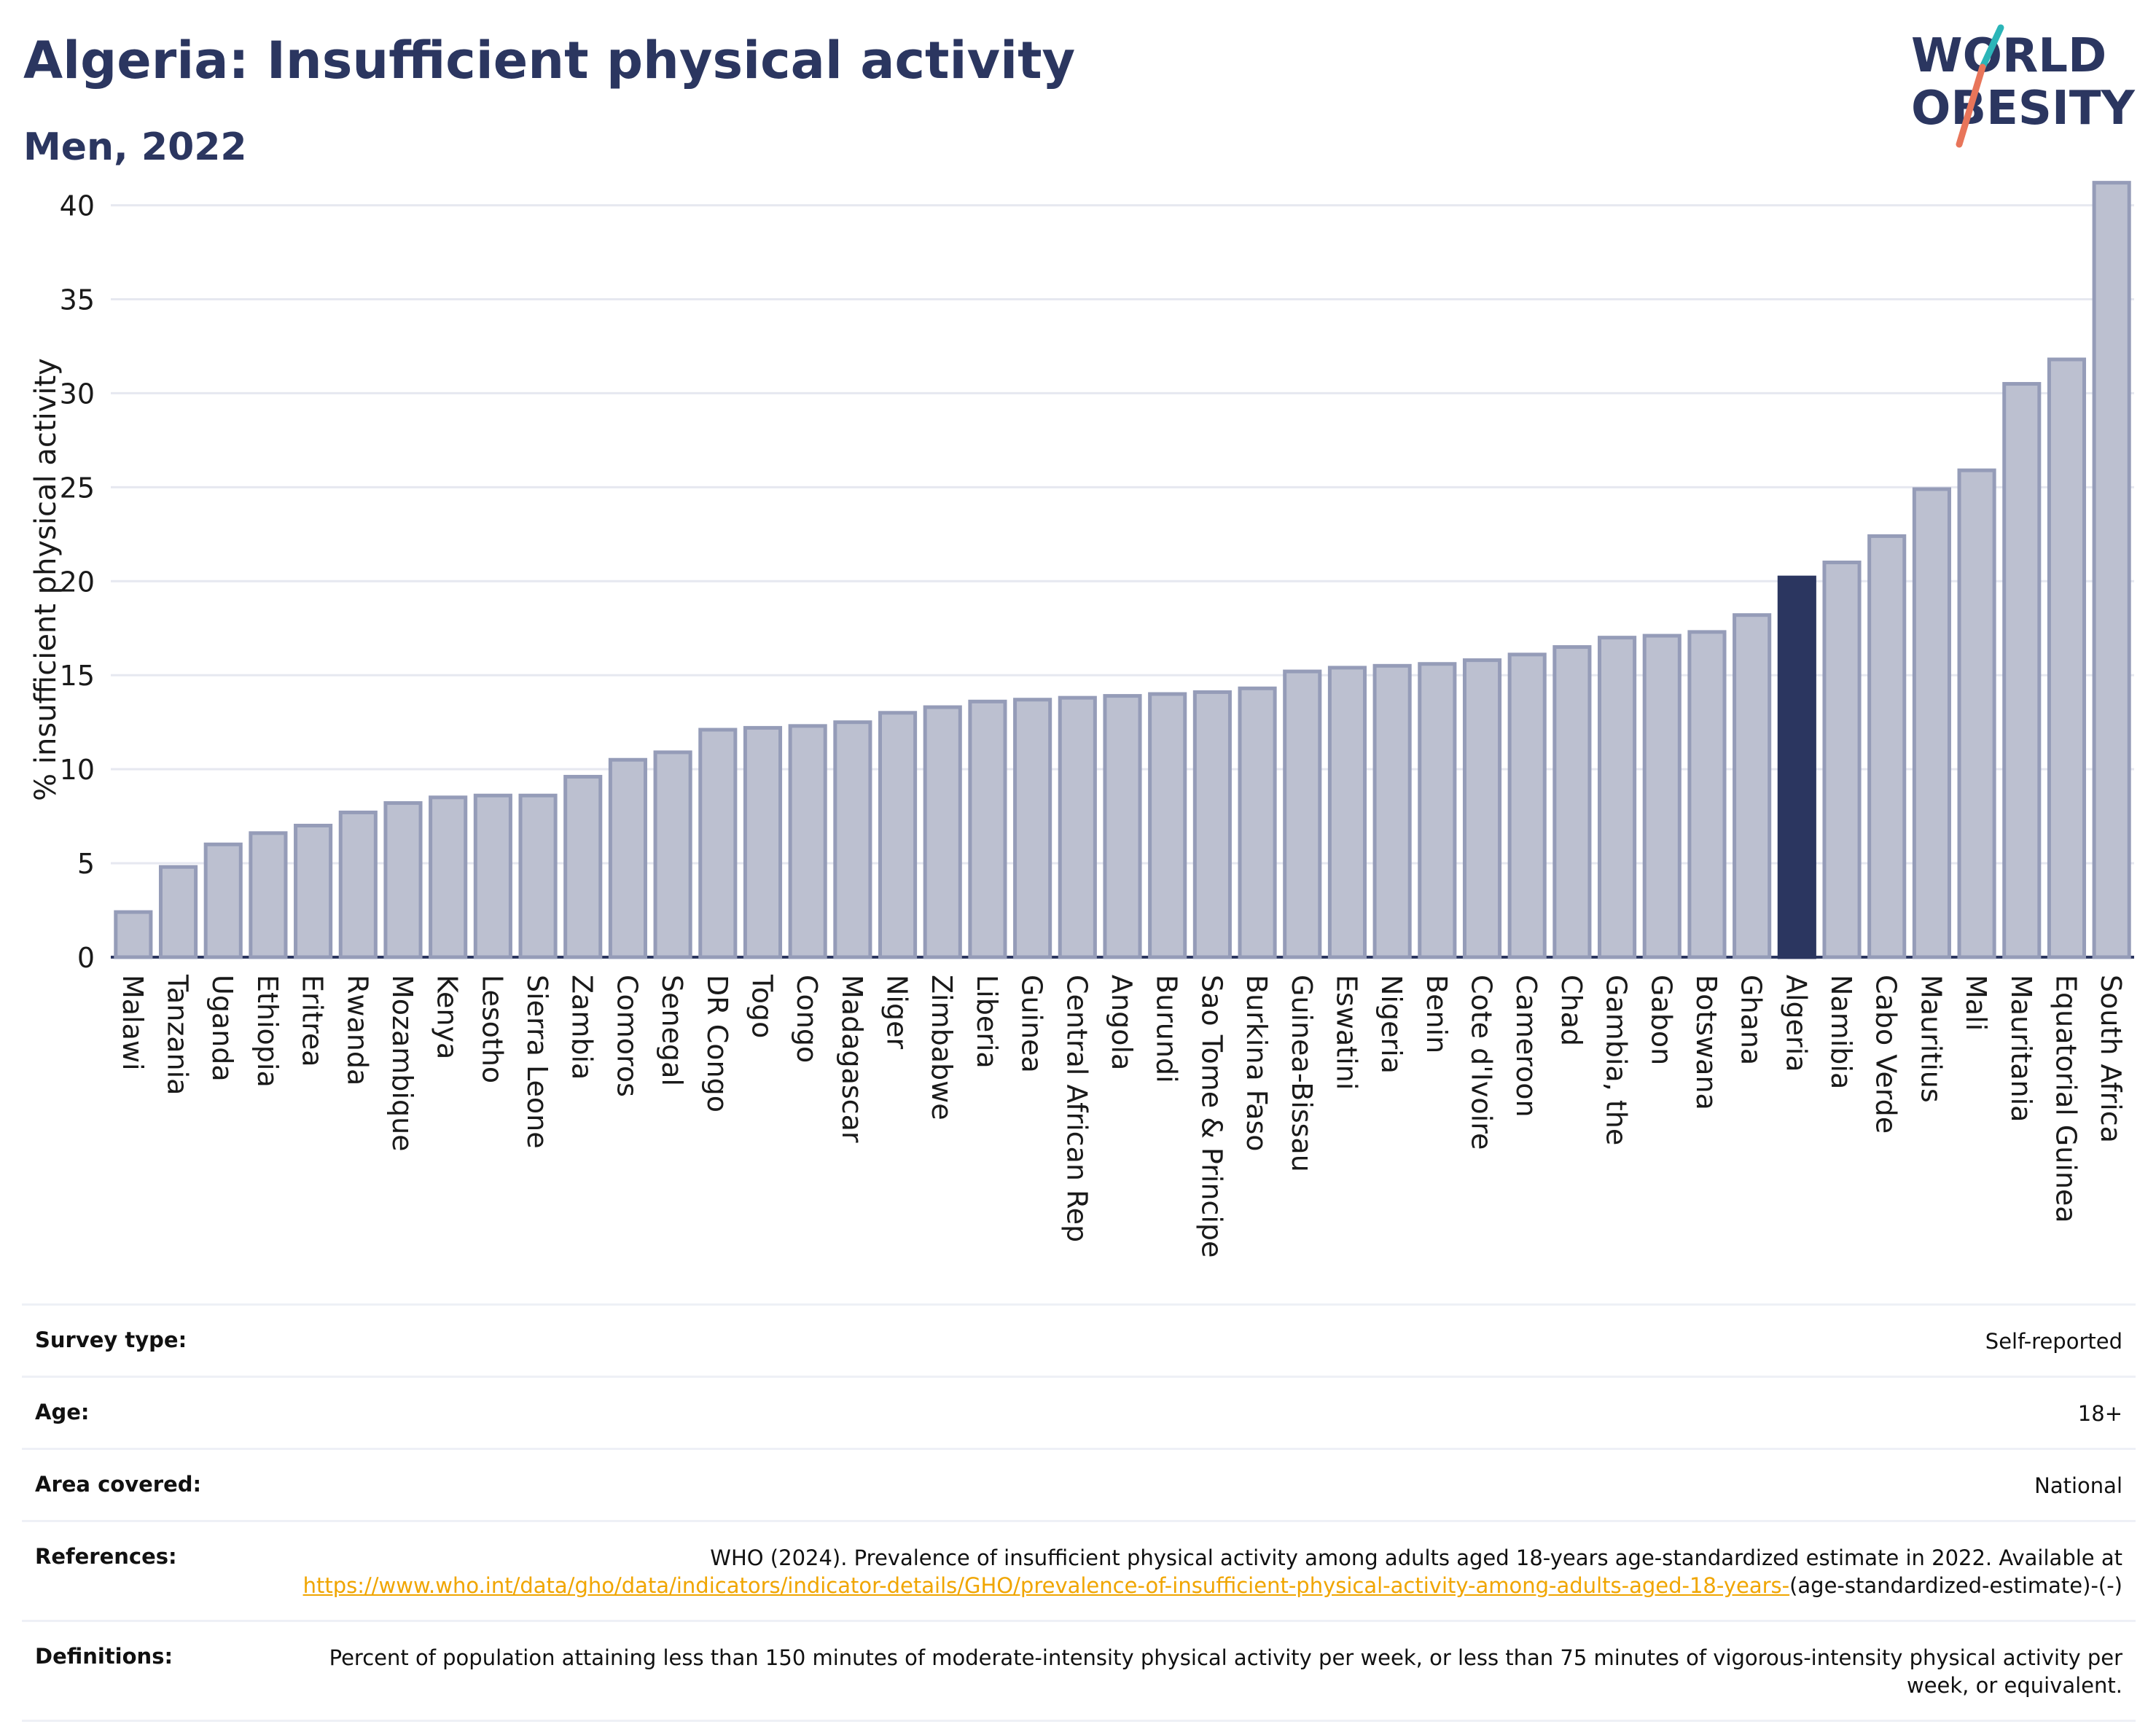 The width and height of the screenshot is (2156, 1735). I want to click on definitions-label: Definitions:, so click(104, 1656).